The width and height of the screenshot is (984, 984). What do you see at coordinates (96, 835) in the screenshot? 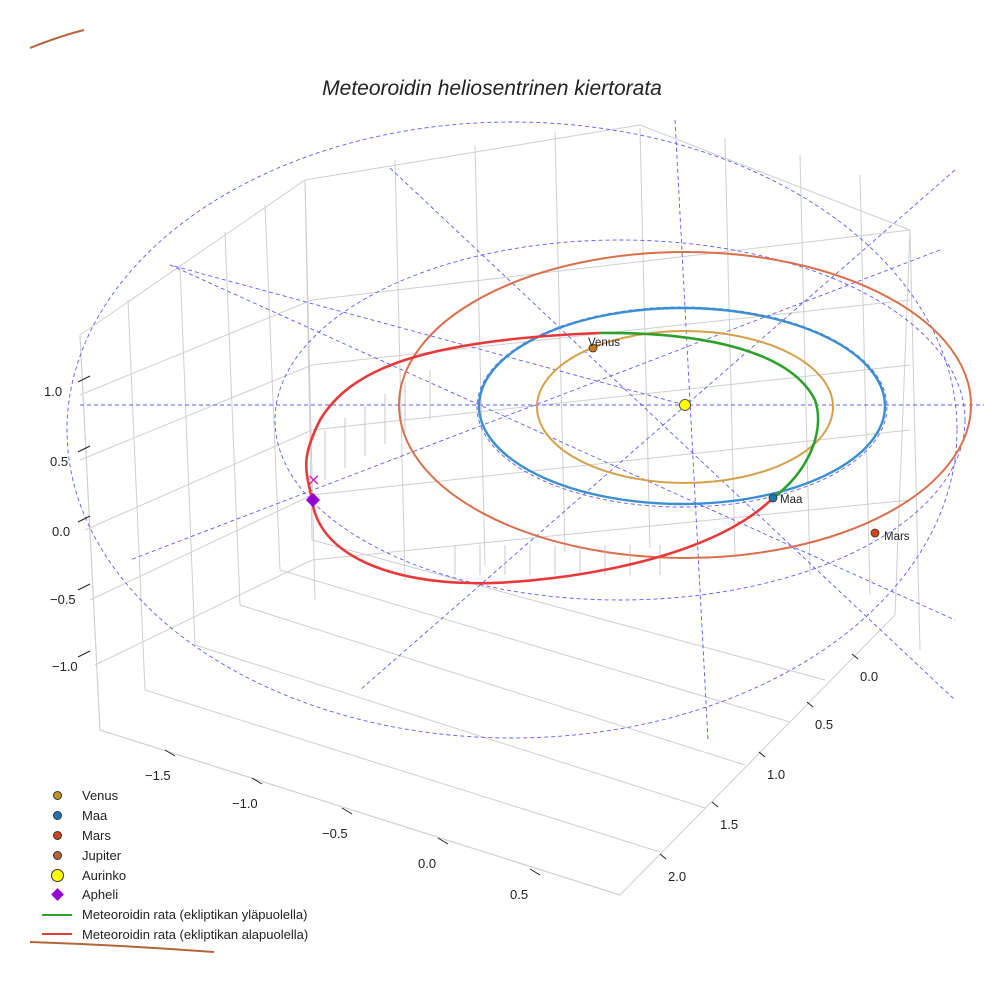
I see `legend-label: Mars` at bounding box center [96, 835].